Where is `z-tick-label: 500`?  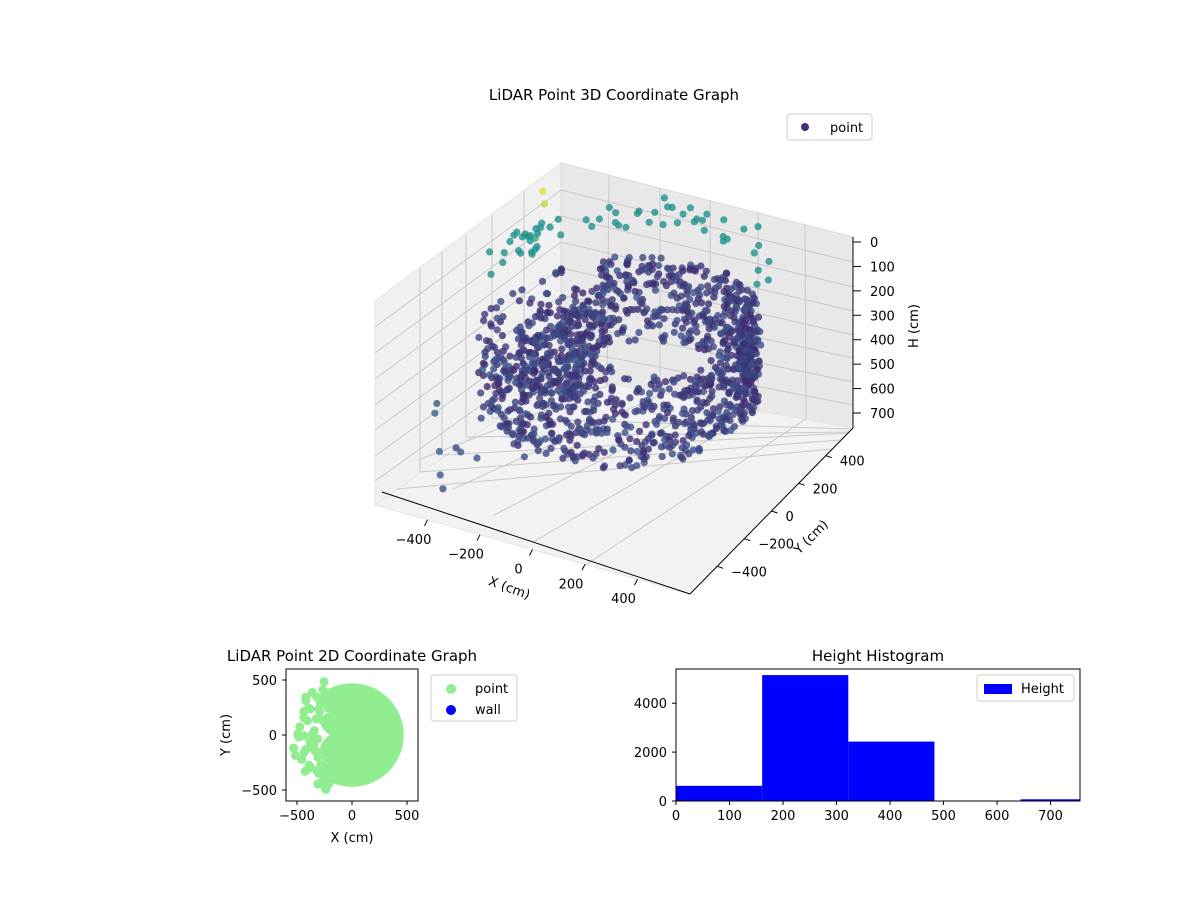
z-tick-label: 500 is located at coordinates (882, 365).